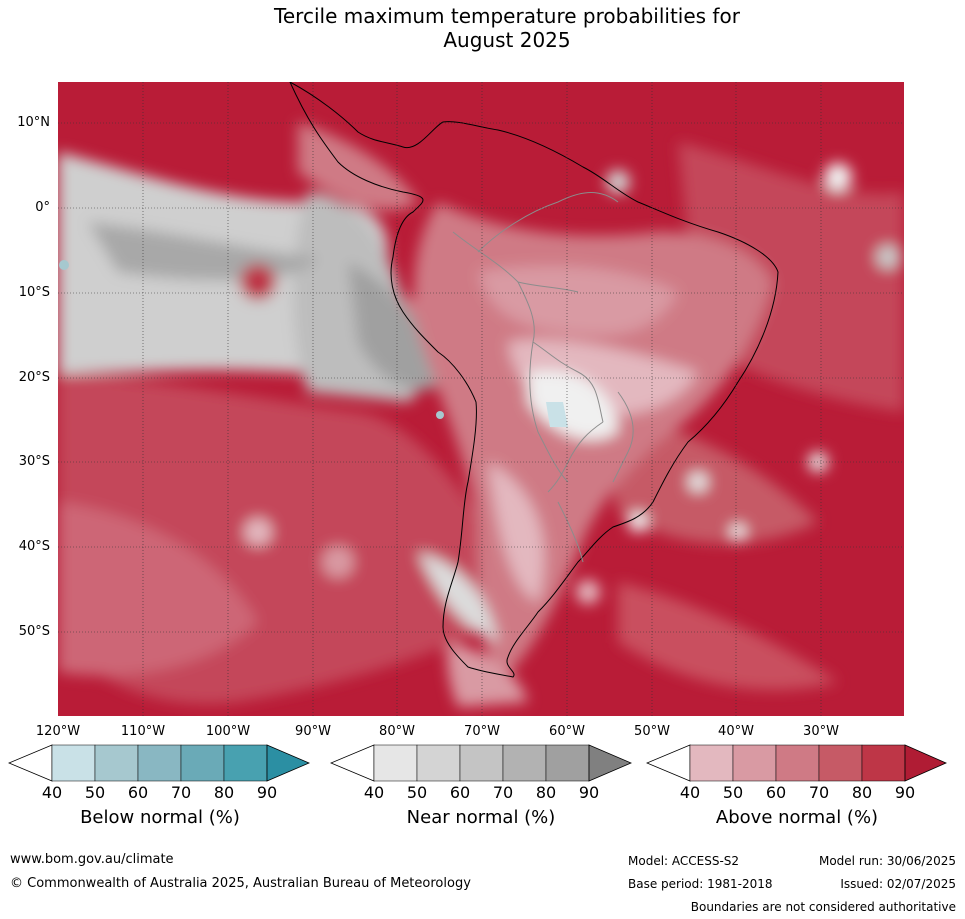 This screenshot has width=965, height=919. I want to click on colorbar-below-normal, so click(159, 763).